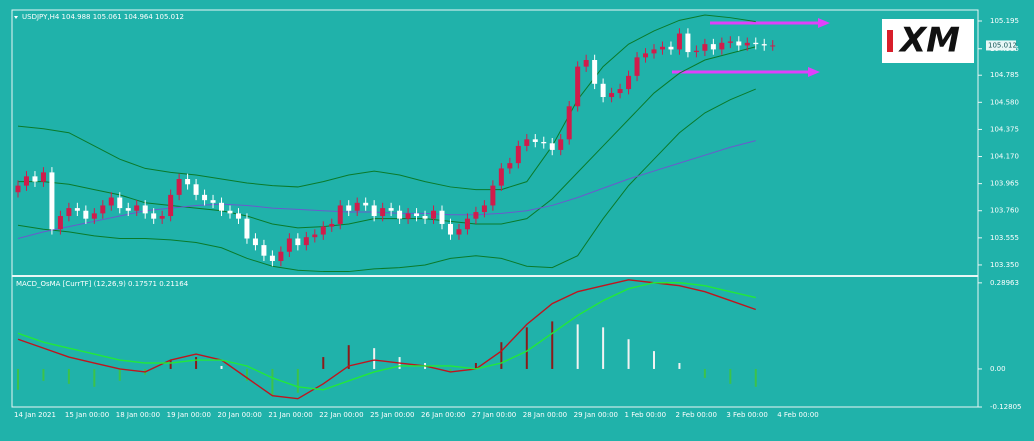 This screenshot has width=1034, height=441. What do you see at coordinates (751, 47) in the screenshot?
I see `arrows` at bounding box center [751, 47].